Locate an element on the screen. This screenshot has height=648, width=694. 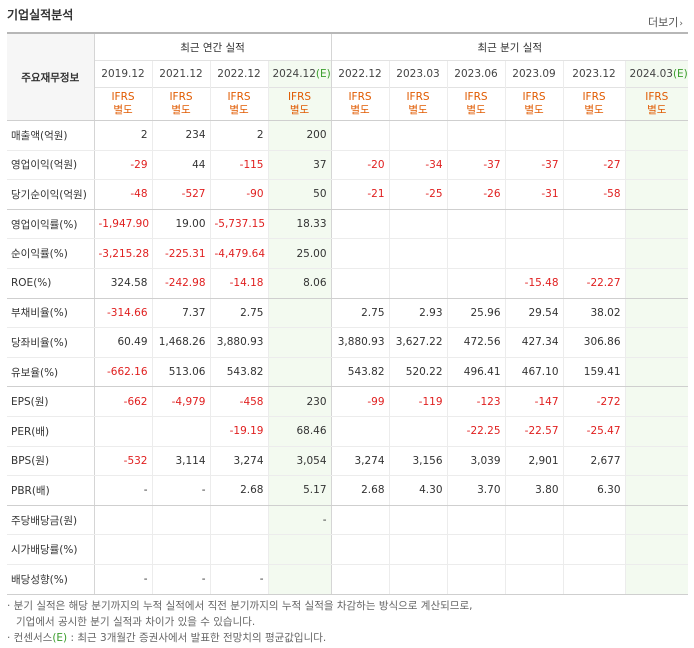
value-cell: 3,274 is located at coordinates (360, 461).